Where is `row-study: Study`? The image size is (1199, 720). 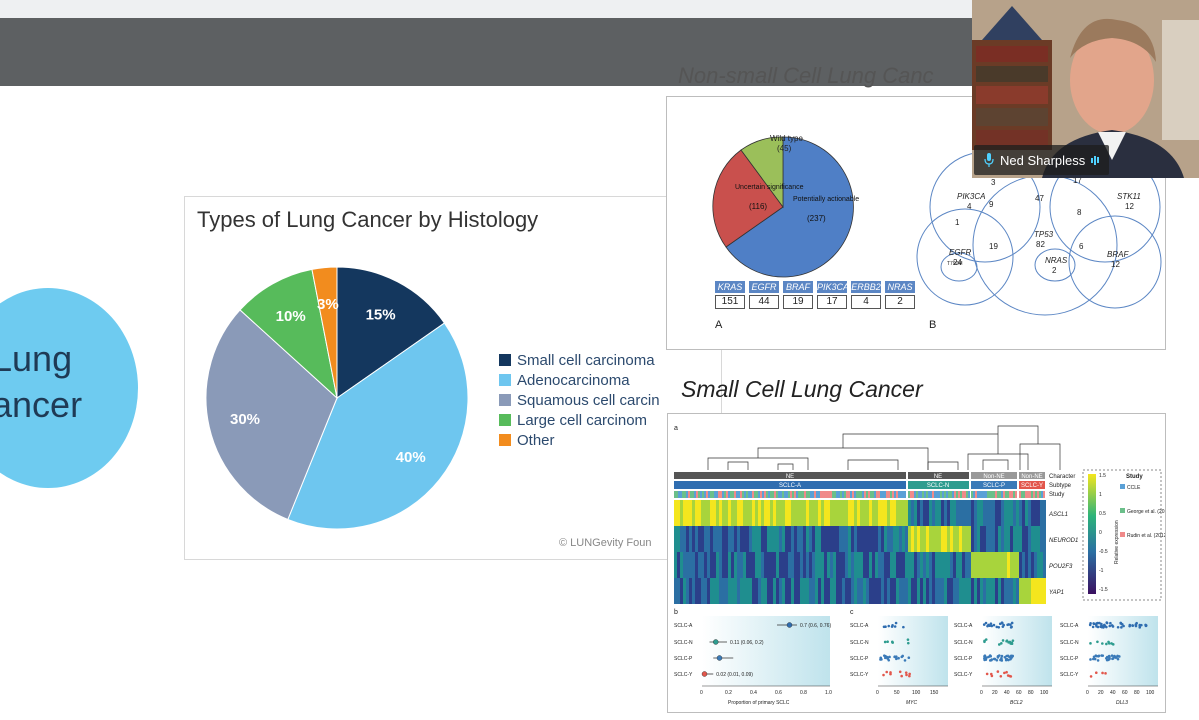
row-study: Study is located at coordinates (1056, 495).